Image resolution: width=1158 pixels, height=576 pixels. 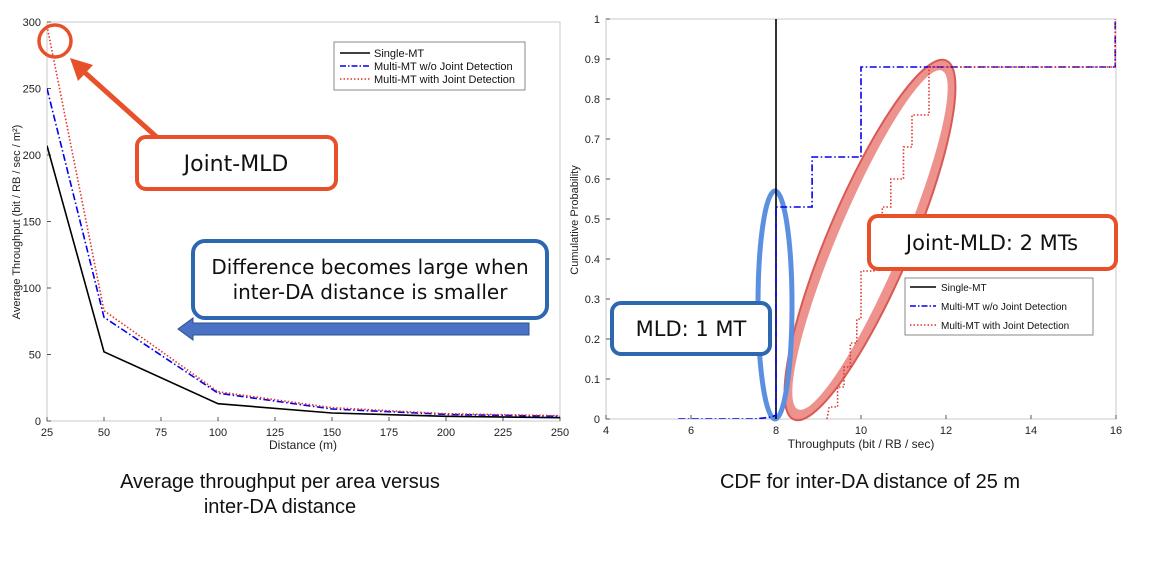 I want to click on left-caption-line-1: Average throughput per area versus, so click(x=280, y=482).